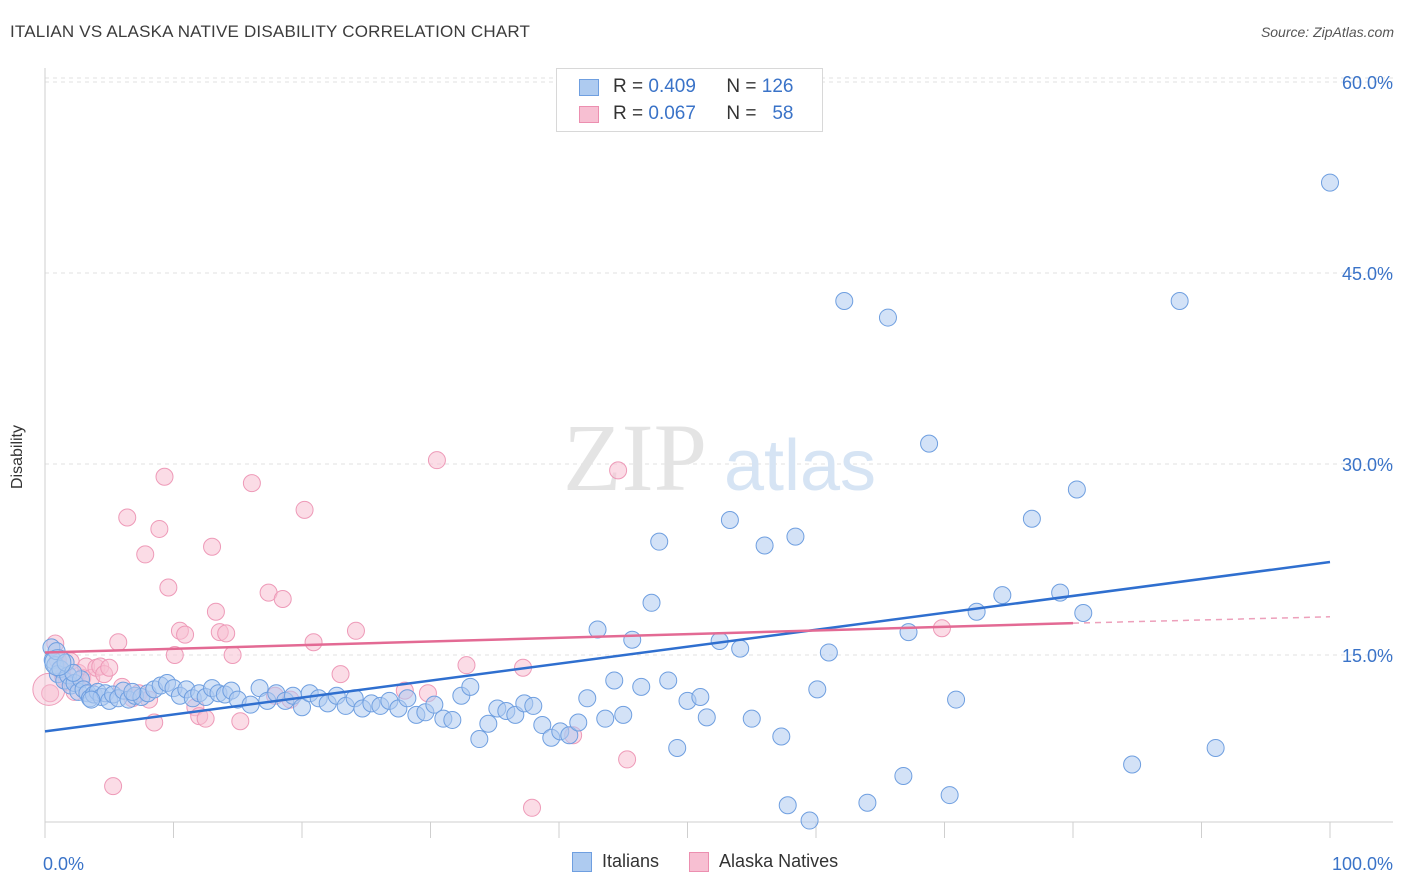  I want to click on watermark: ZIP atlas, so click(719, 457).